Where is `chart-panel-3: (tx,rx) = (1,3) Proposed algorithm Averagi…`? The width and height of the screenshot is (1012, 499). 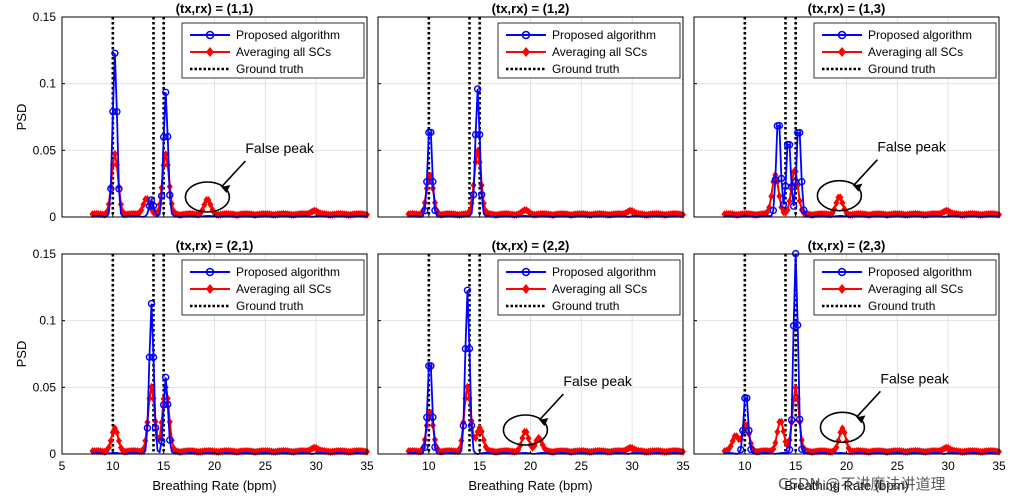 chart-panel-3: (tx,rx) = (1,3) Proposed algorithm Averagi… is located at coordinates (847, 110).